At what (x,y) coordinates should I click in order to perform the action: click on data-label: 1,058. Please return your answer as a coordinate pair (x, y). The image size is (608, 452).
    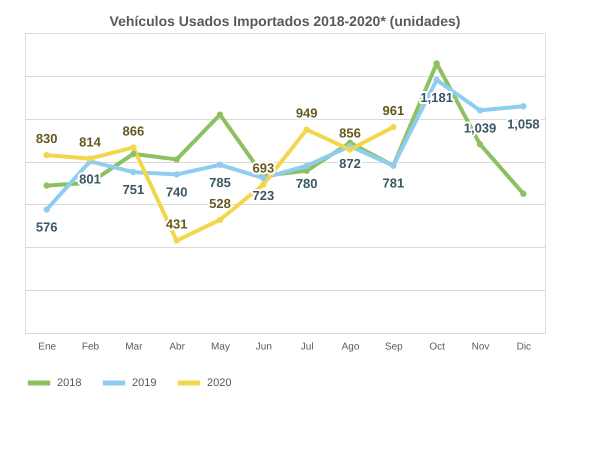
    Looking at the image, I should click on (523, 124).